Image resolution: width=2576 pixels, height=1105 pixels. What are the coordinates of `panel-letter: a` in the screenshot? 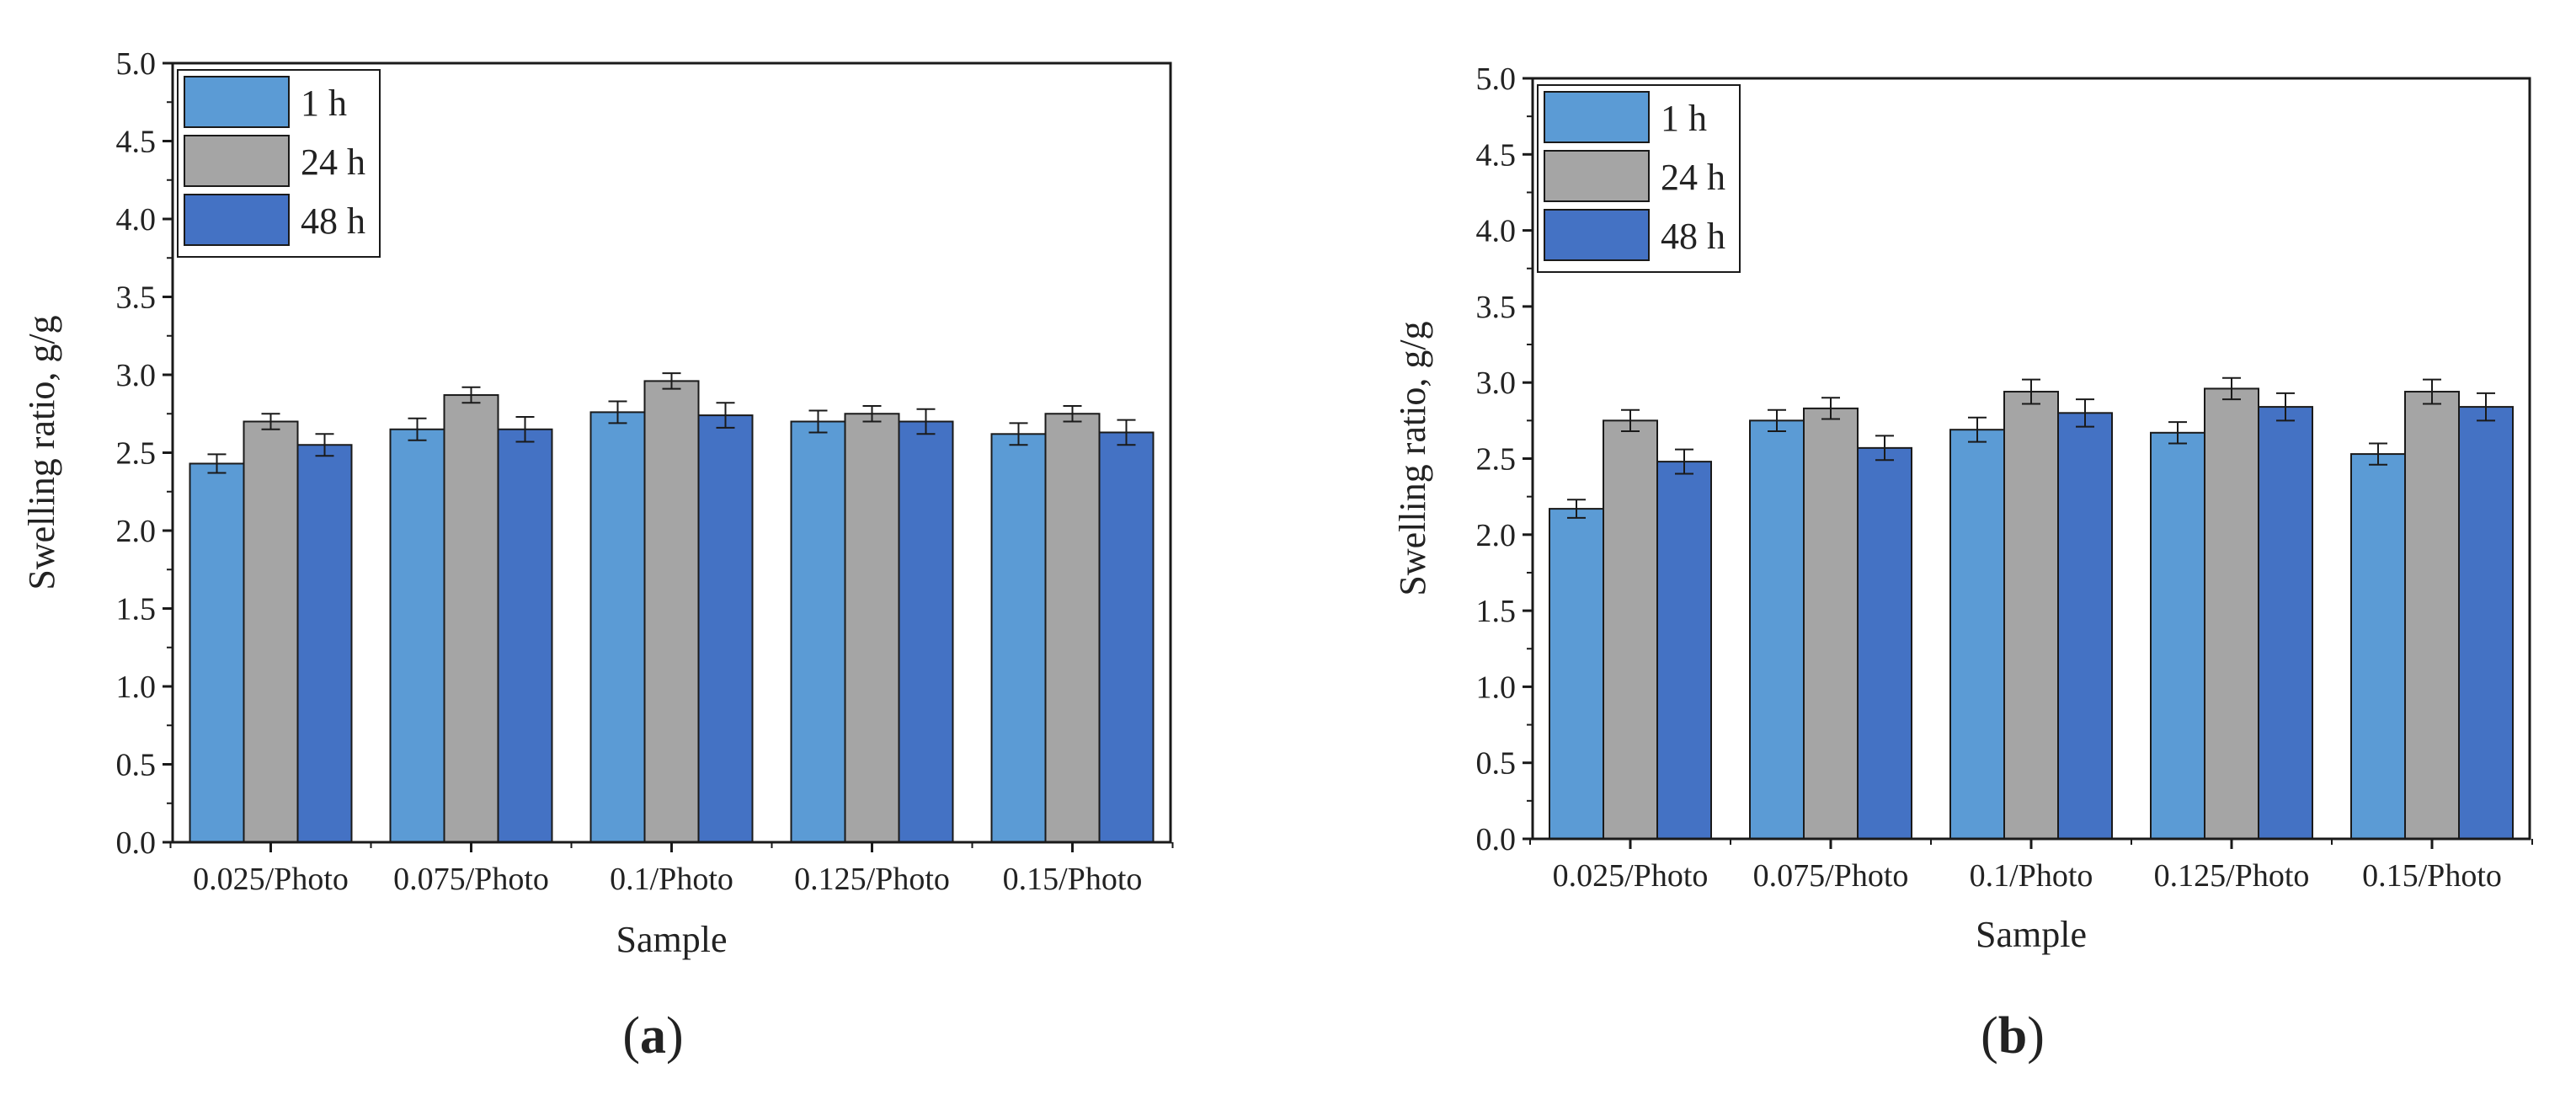 It's located at (653, 1036).